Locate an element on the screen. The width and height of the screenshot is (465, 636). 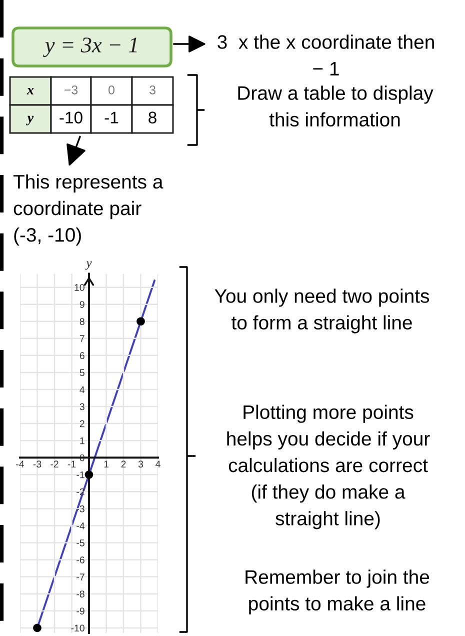
x-tick-label: -2 is located at coordinates (54, 464).